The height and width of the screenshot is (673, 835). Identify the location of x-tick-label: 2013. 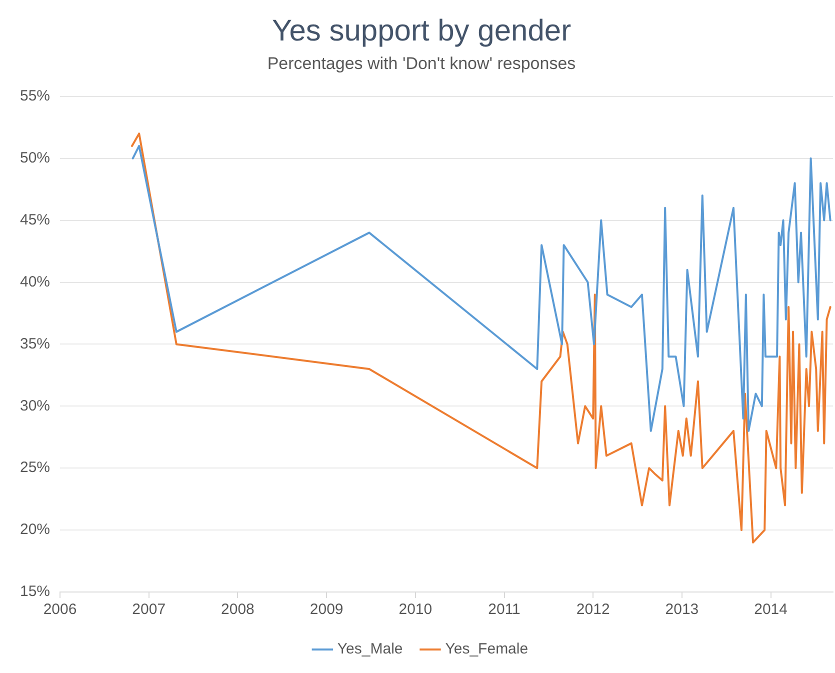
(682, 609).